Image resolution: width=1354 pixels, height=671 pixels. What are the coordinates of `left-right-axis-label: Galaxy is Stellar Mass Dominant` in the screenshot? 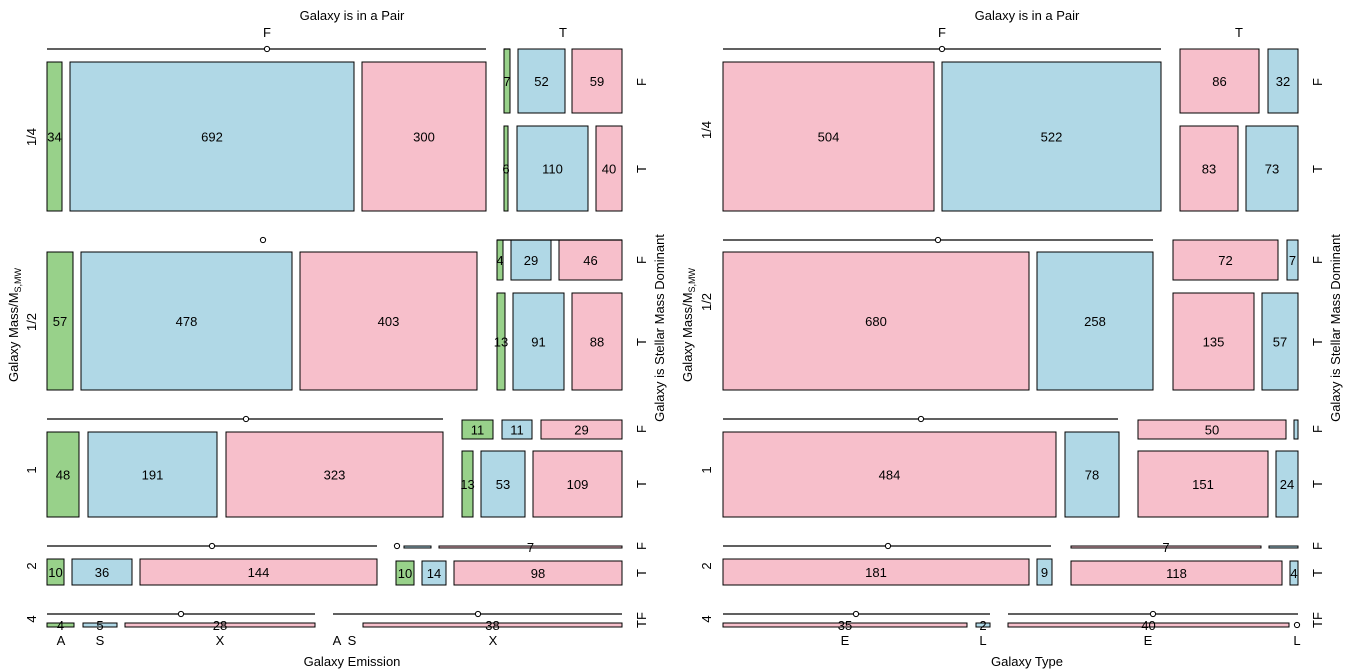 It's located at (659, 328).